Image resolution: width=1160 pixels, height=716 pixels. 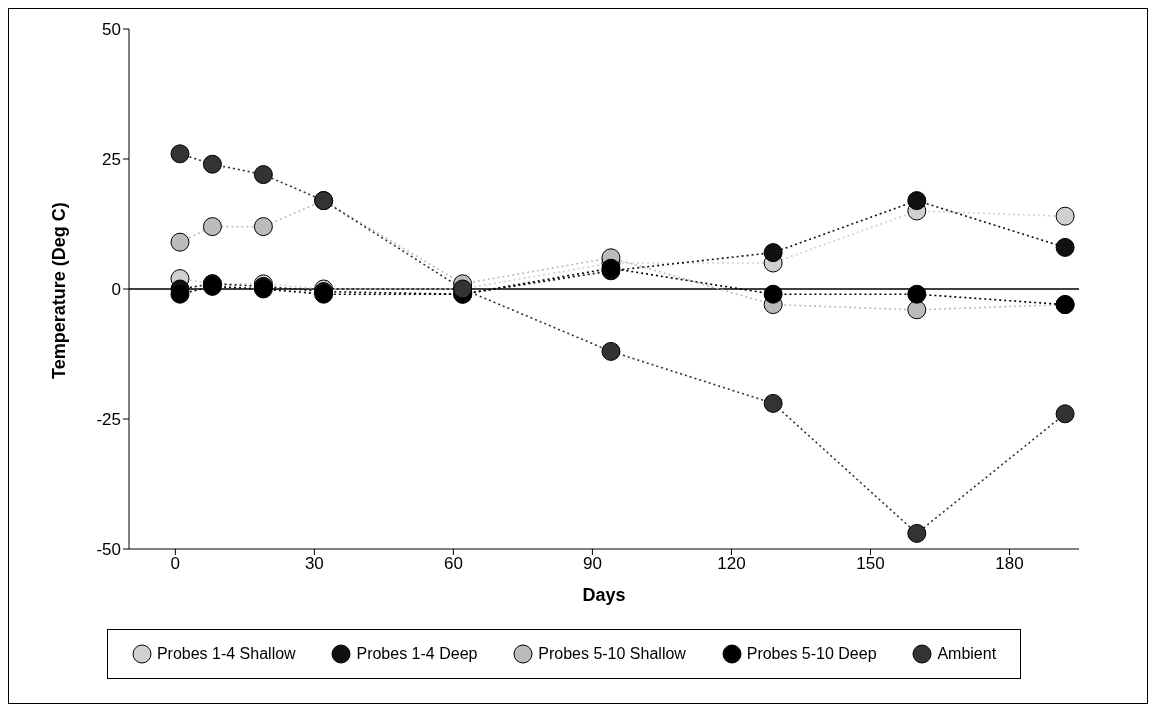 What do you see at coordinates (612, 654) in the screenshot?
I see `legend-label: Probes 5-10 Shallow` at bounding box center [612, 654].